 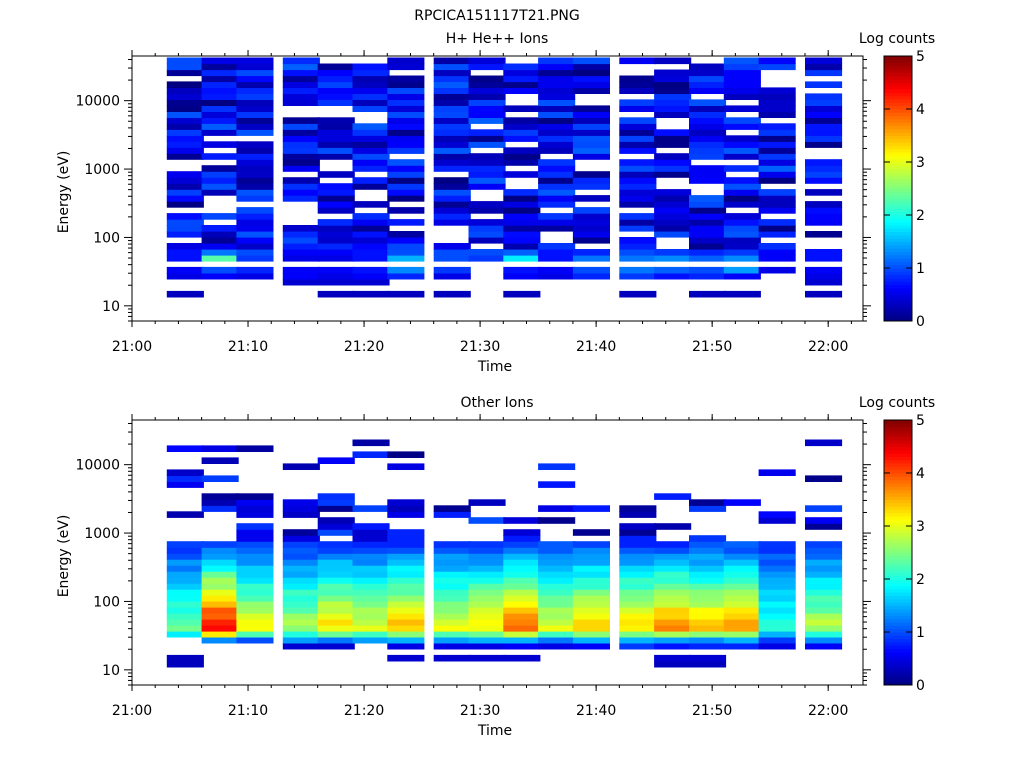 I want to click on y-axis-label: Energy (eV), so click(x=64, y=192).